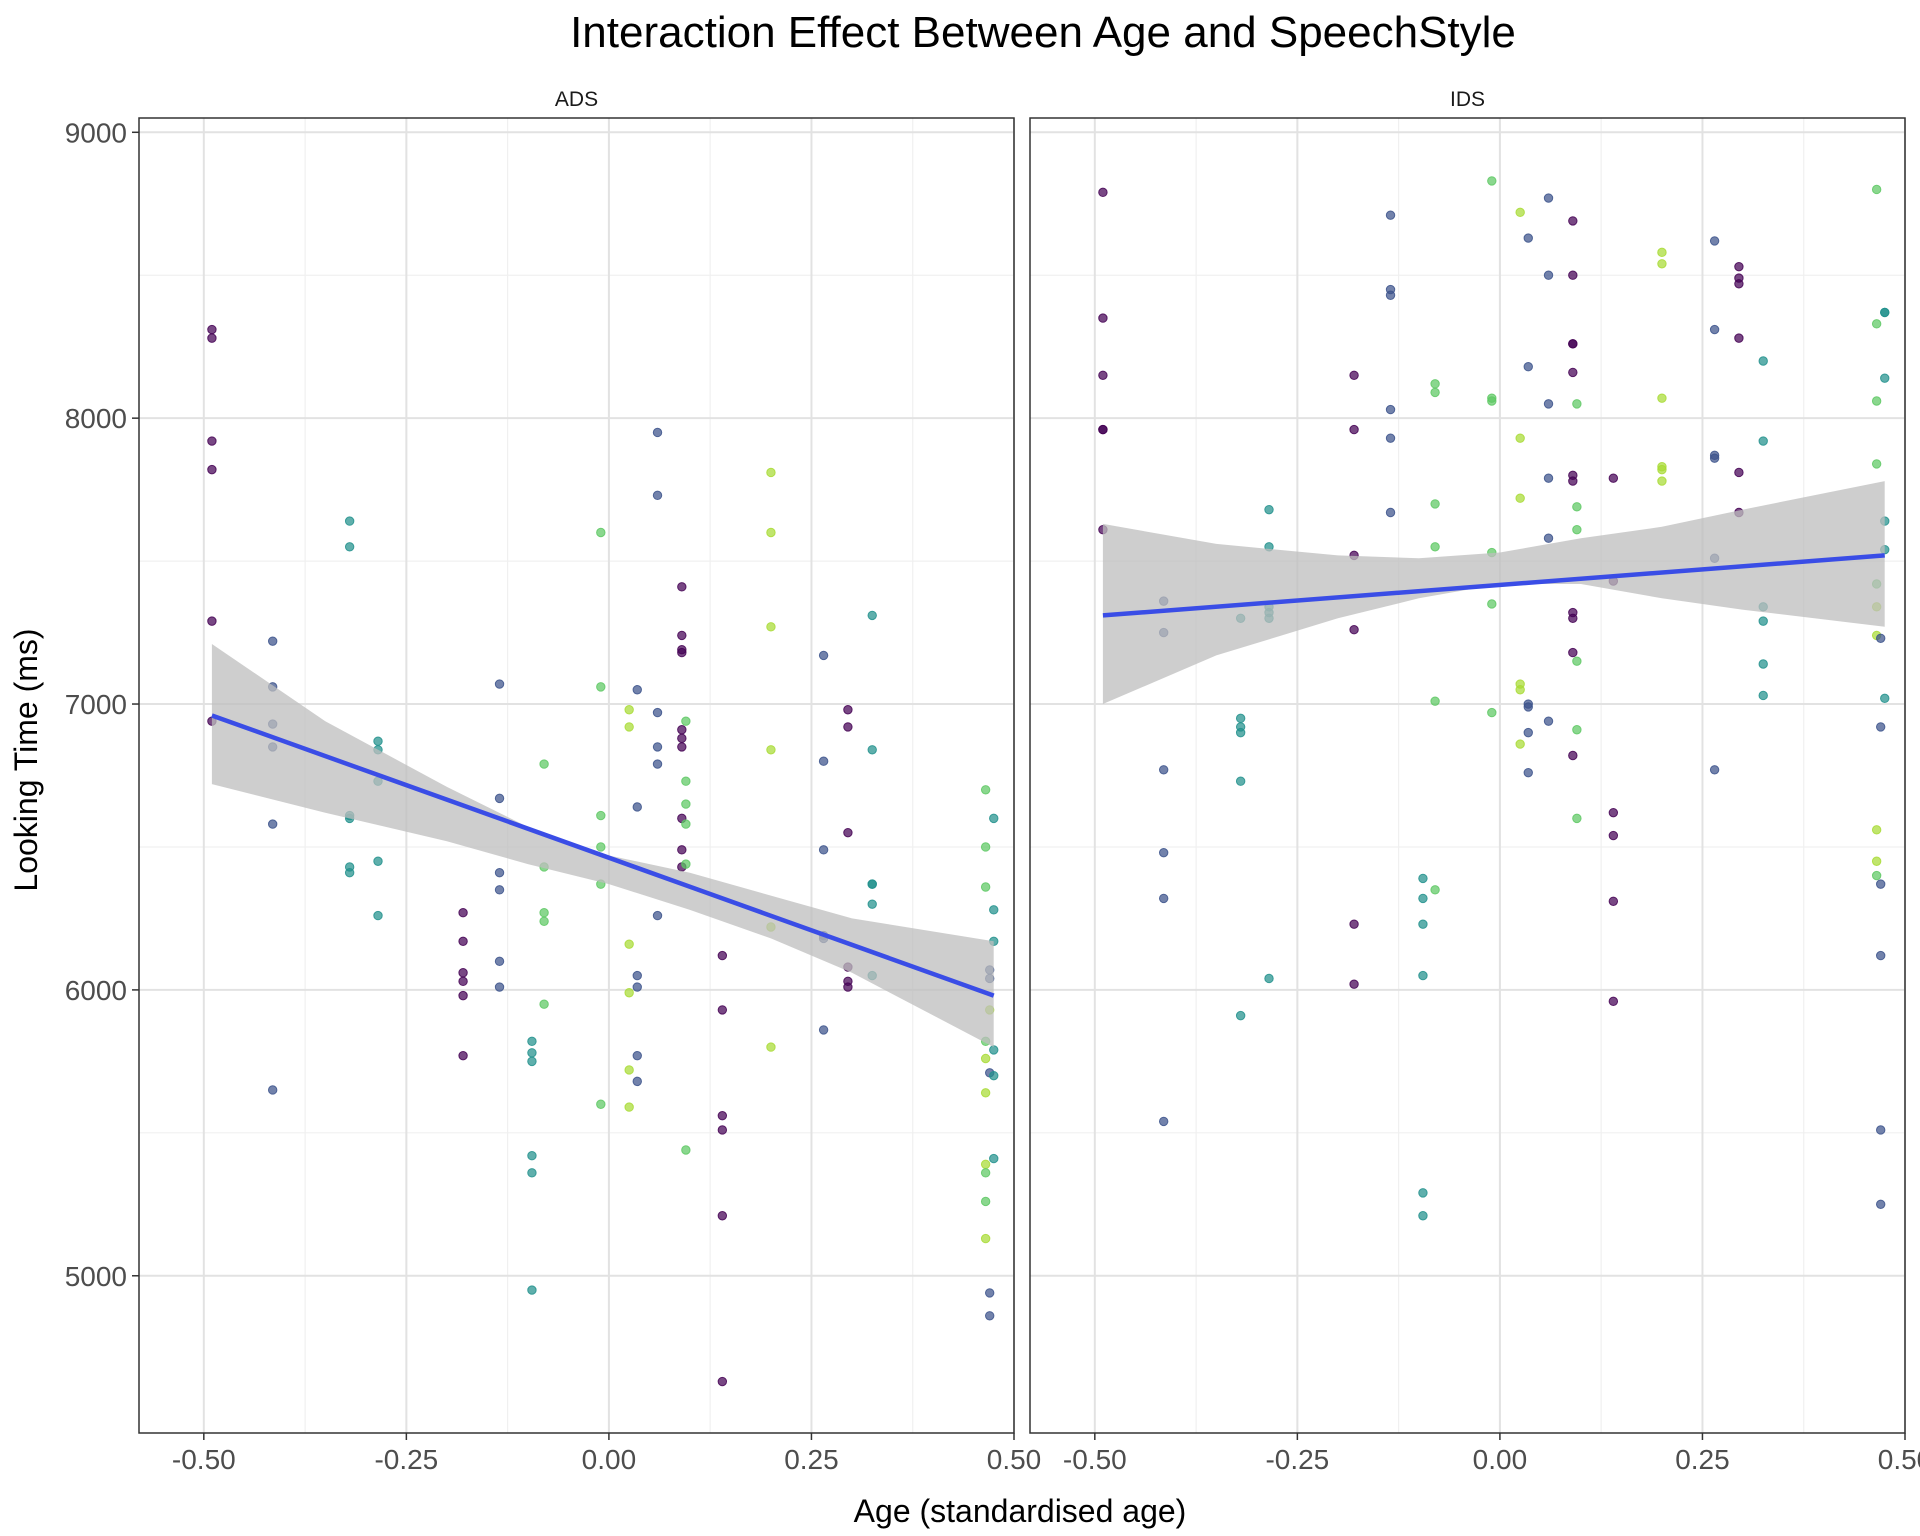 The width and height of the screenshot is (1920, 1536). What do you see at coordinates (96, 418) in the screenshot?
I see `y-tick-label: 8000` at bounding box center [96, 418].